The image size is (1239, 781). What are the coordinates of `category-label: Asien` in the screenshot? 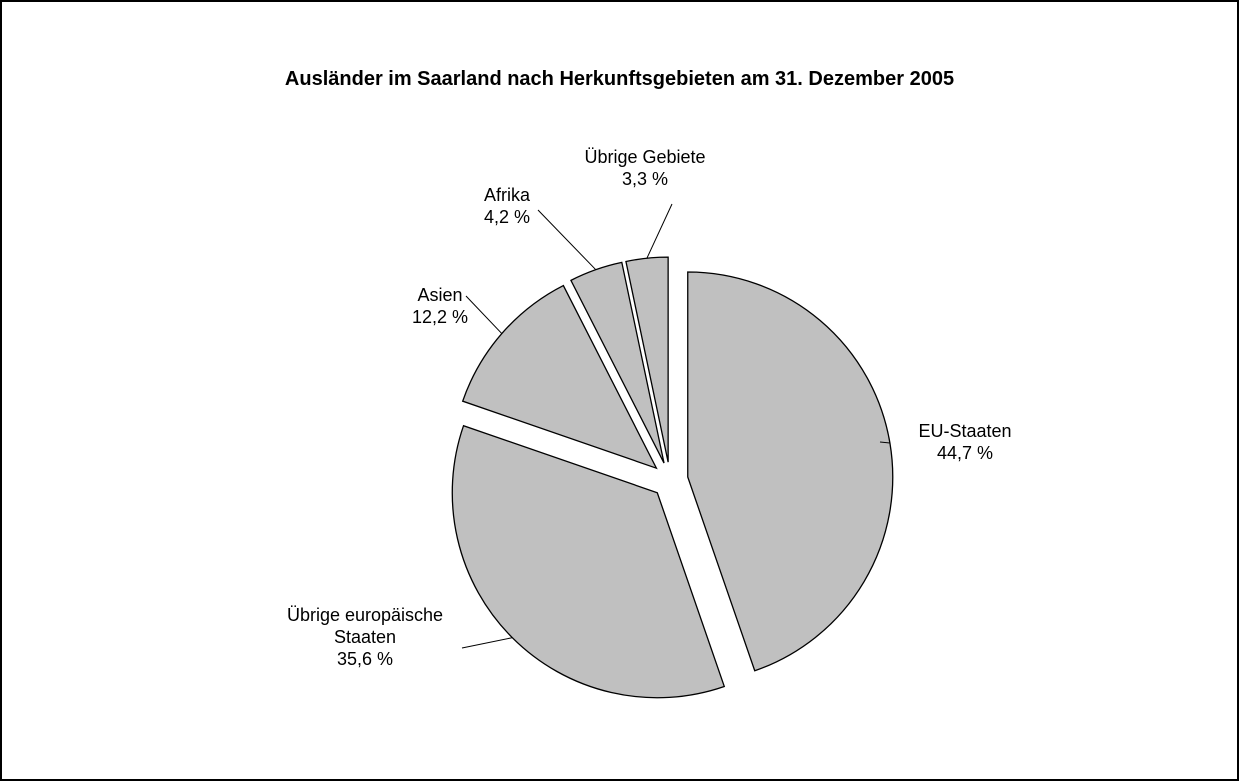 It's located at (440, 295).